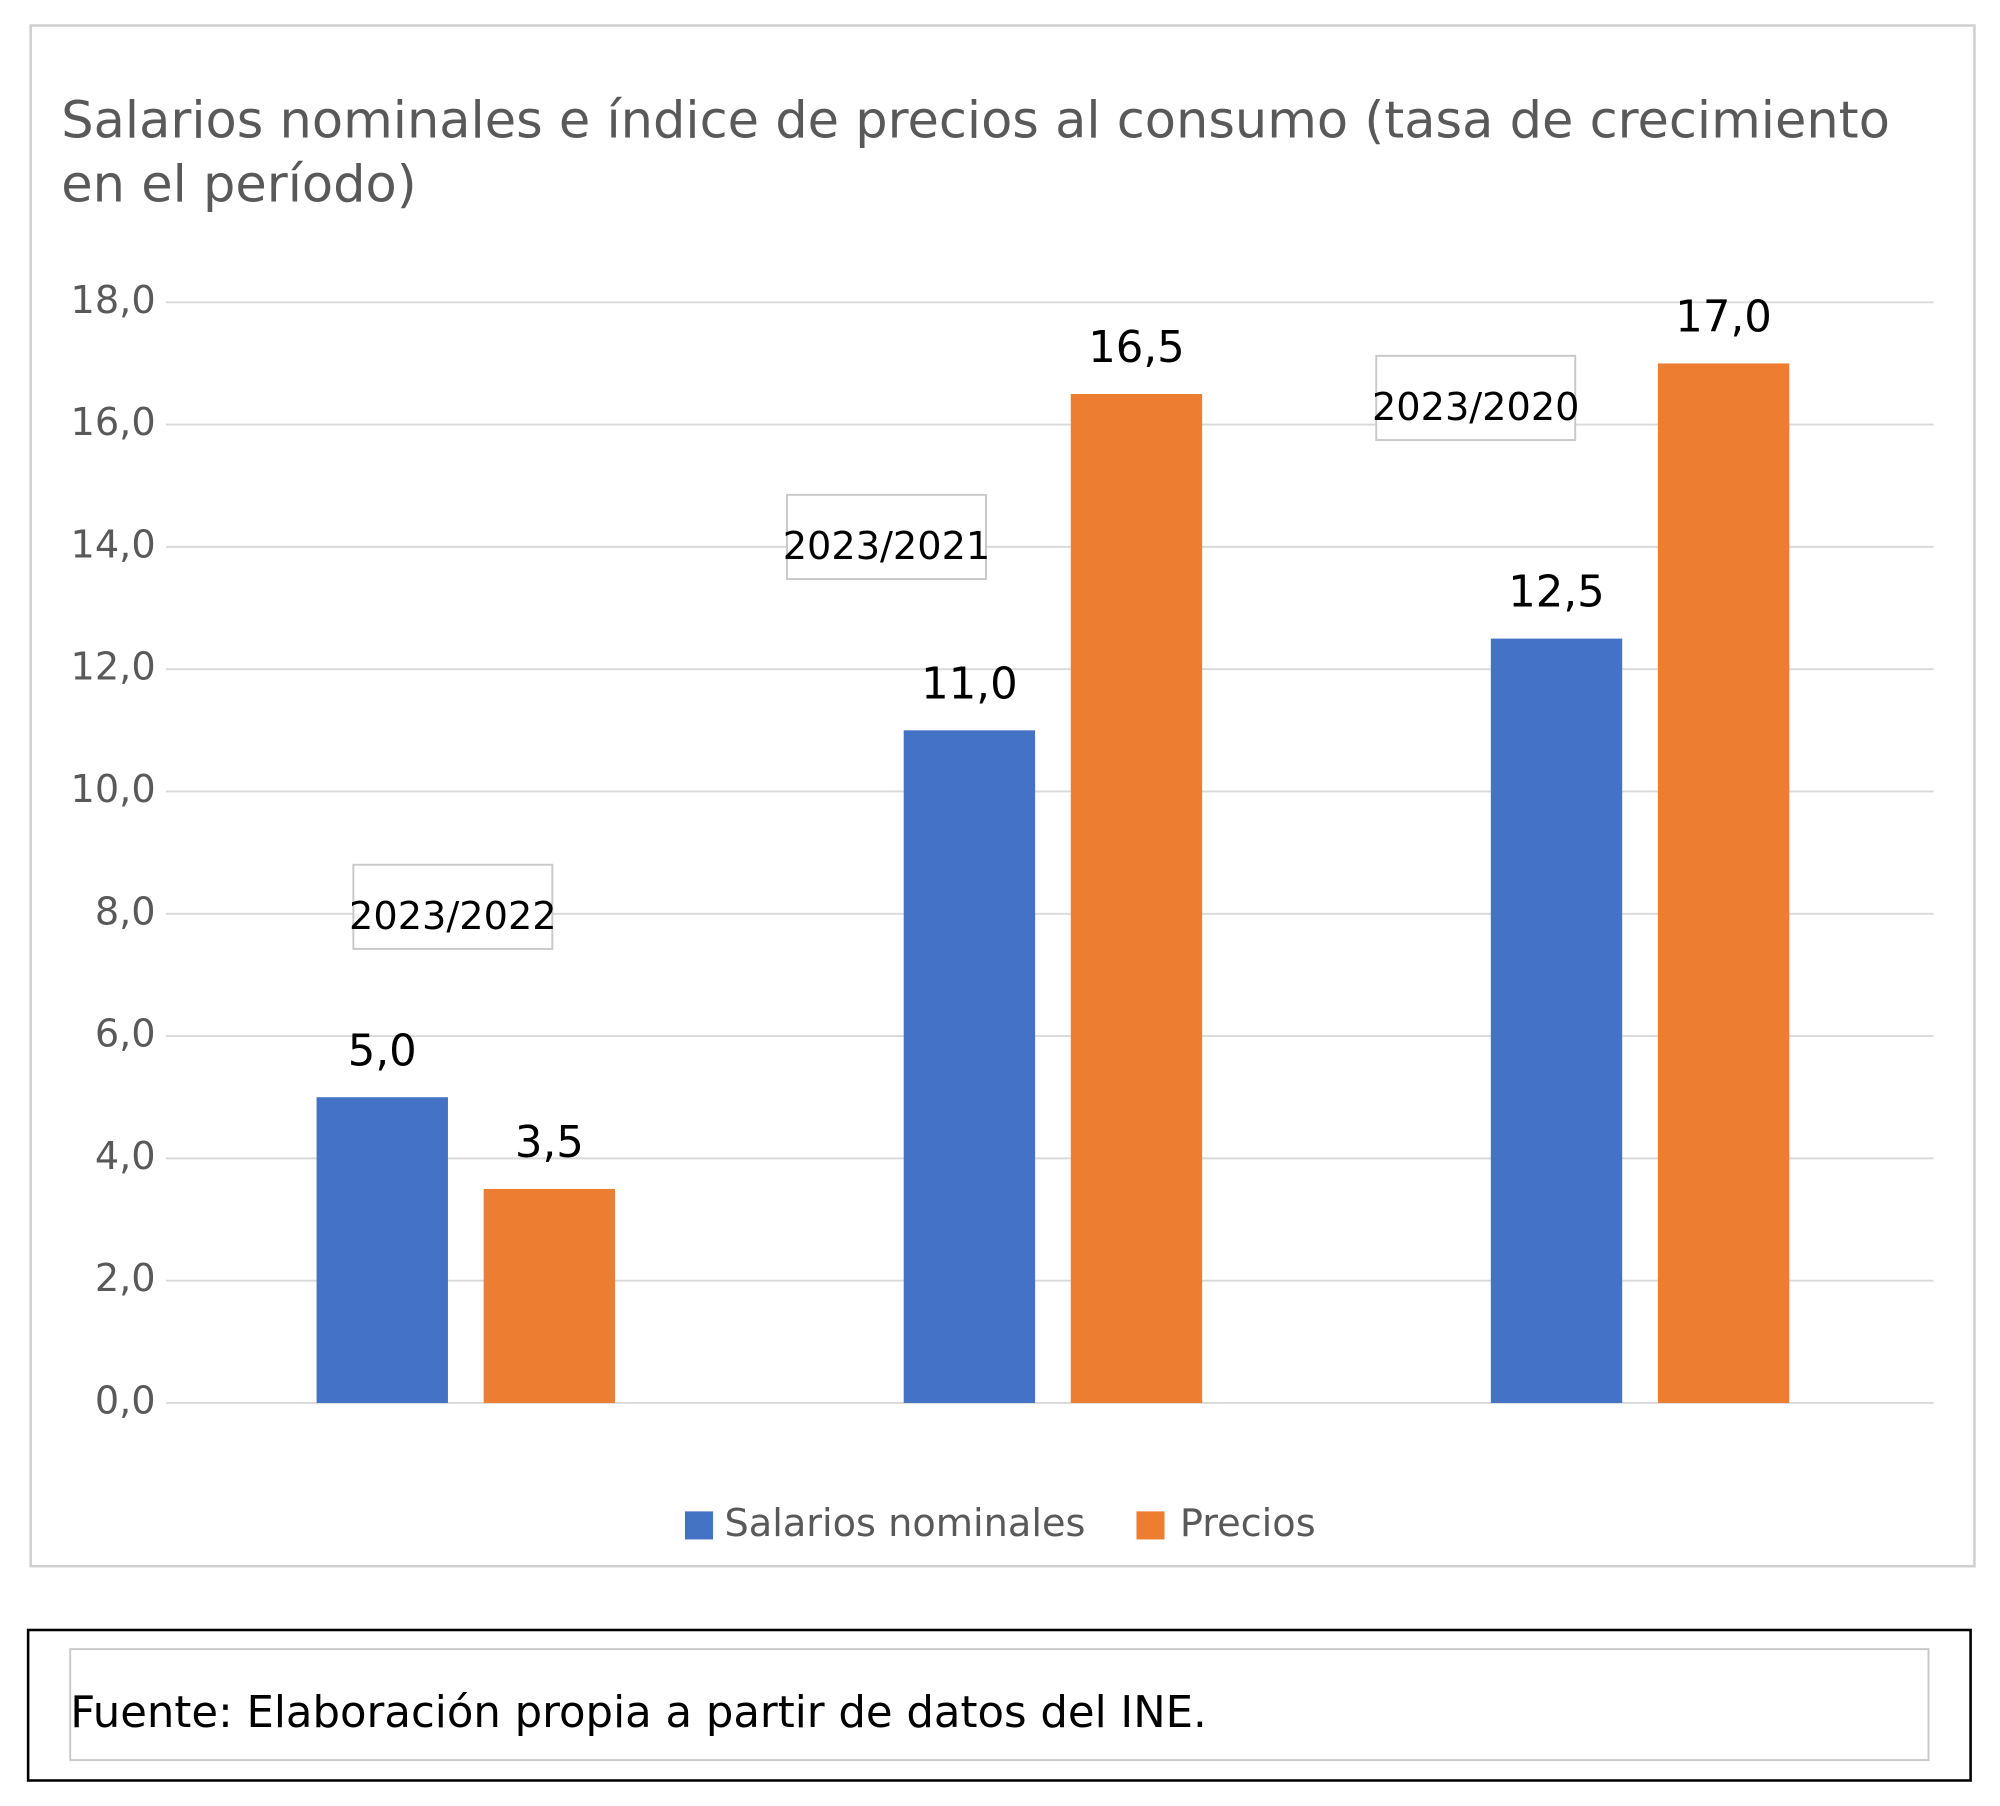  What do you see at coordinates (125, 1278) in the screenshot?
I see `y-tick-label: 2,0` at bounding box center [125, 1278].